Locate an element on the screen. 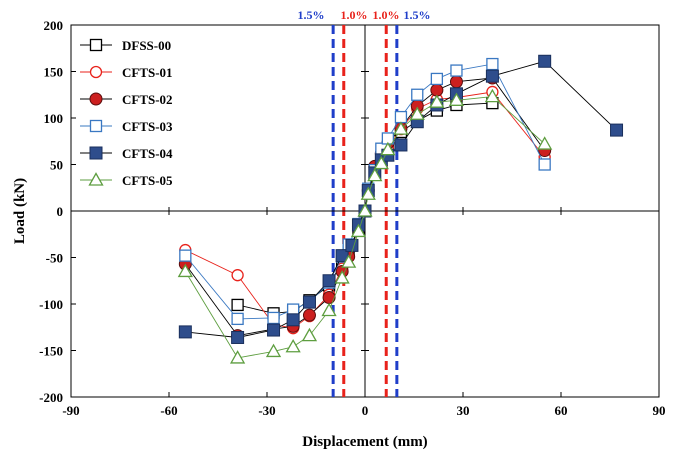 The width and height of the screenshot is (694, 460). y-tick-label: 0 is located at coordinates (60, 211).